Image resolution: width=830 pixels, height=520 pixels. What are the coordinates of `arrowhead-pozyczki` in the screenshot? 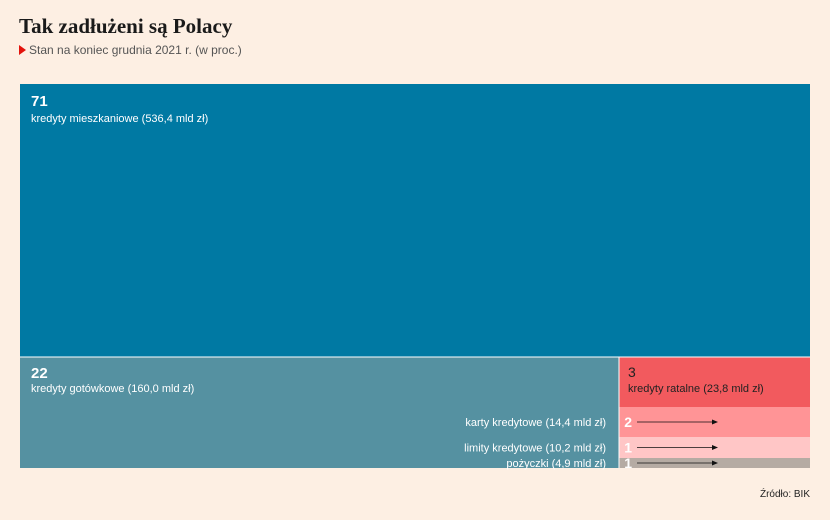 It's located at (715, 463).